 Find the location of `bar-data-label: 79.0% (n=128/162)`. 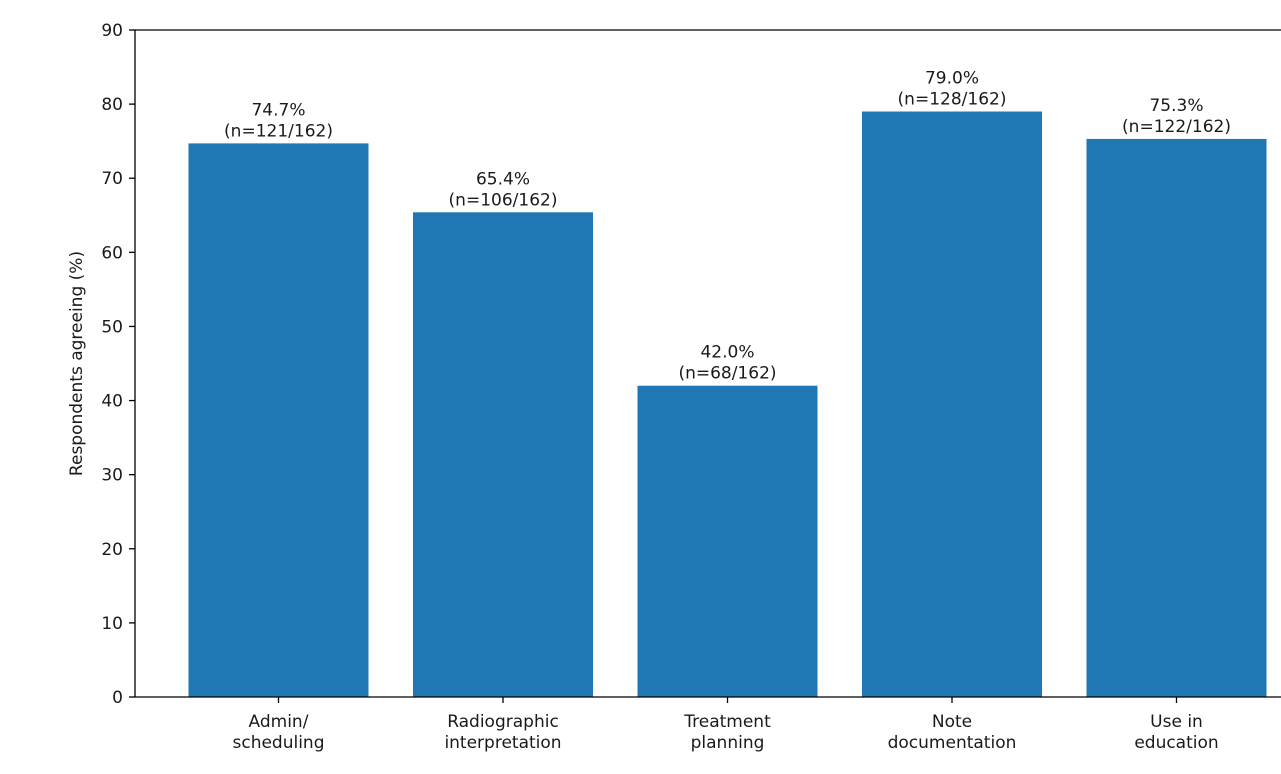

bar-data-label: 79.0% (n=128/162) is located at coordinates (952, 89).